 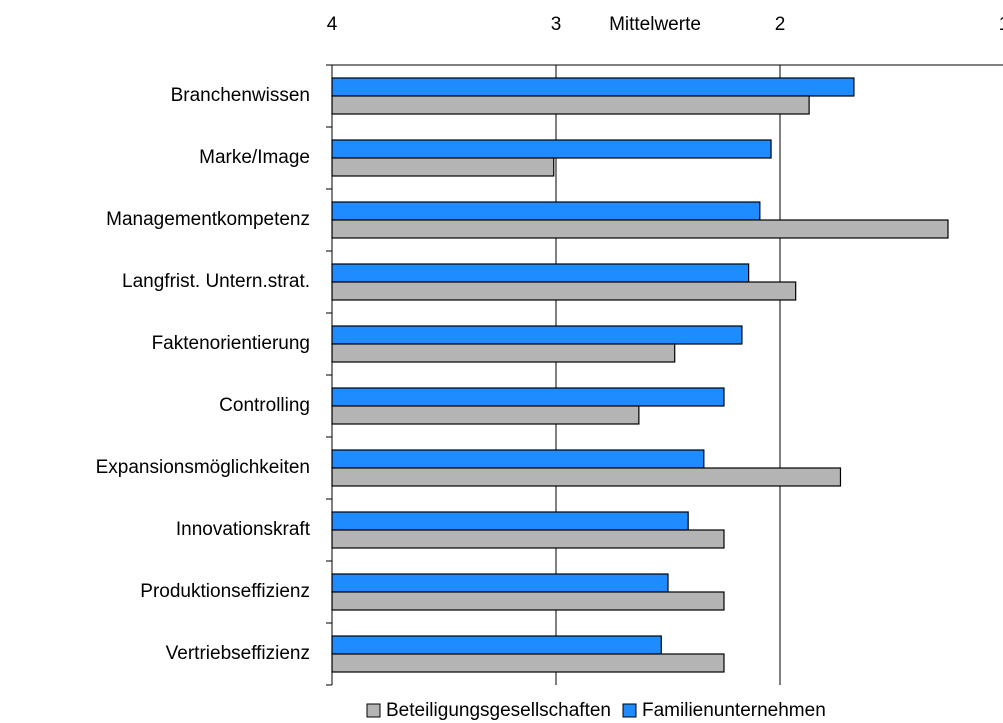 I want to click on y-tick-label: Produktionseffizienz, so click(x=225, y=591).